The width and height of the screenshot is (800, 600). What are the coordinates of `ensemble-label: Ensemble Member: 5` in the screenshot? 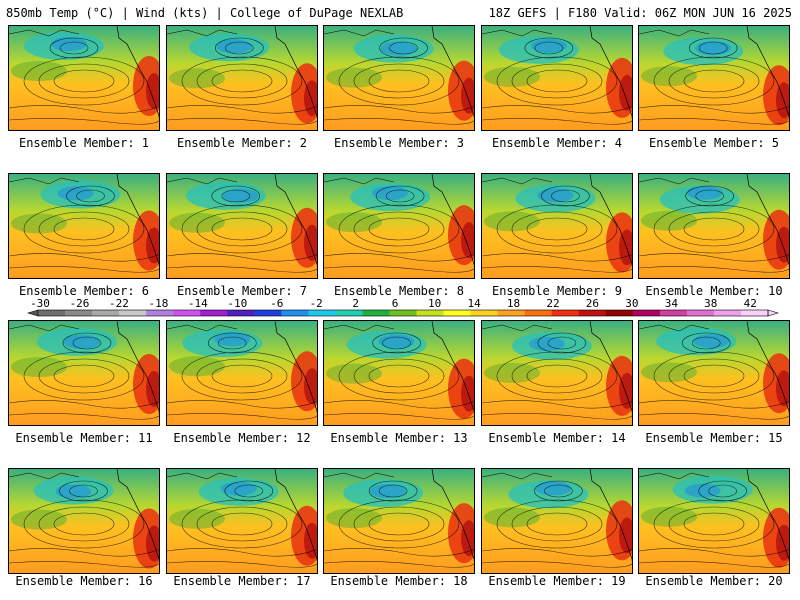 It's located at (714, 143).